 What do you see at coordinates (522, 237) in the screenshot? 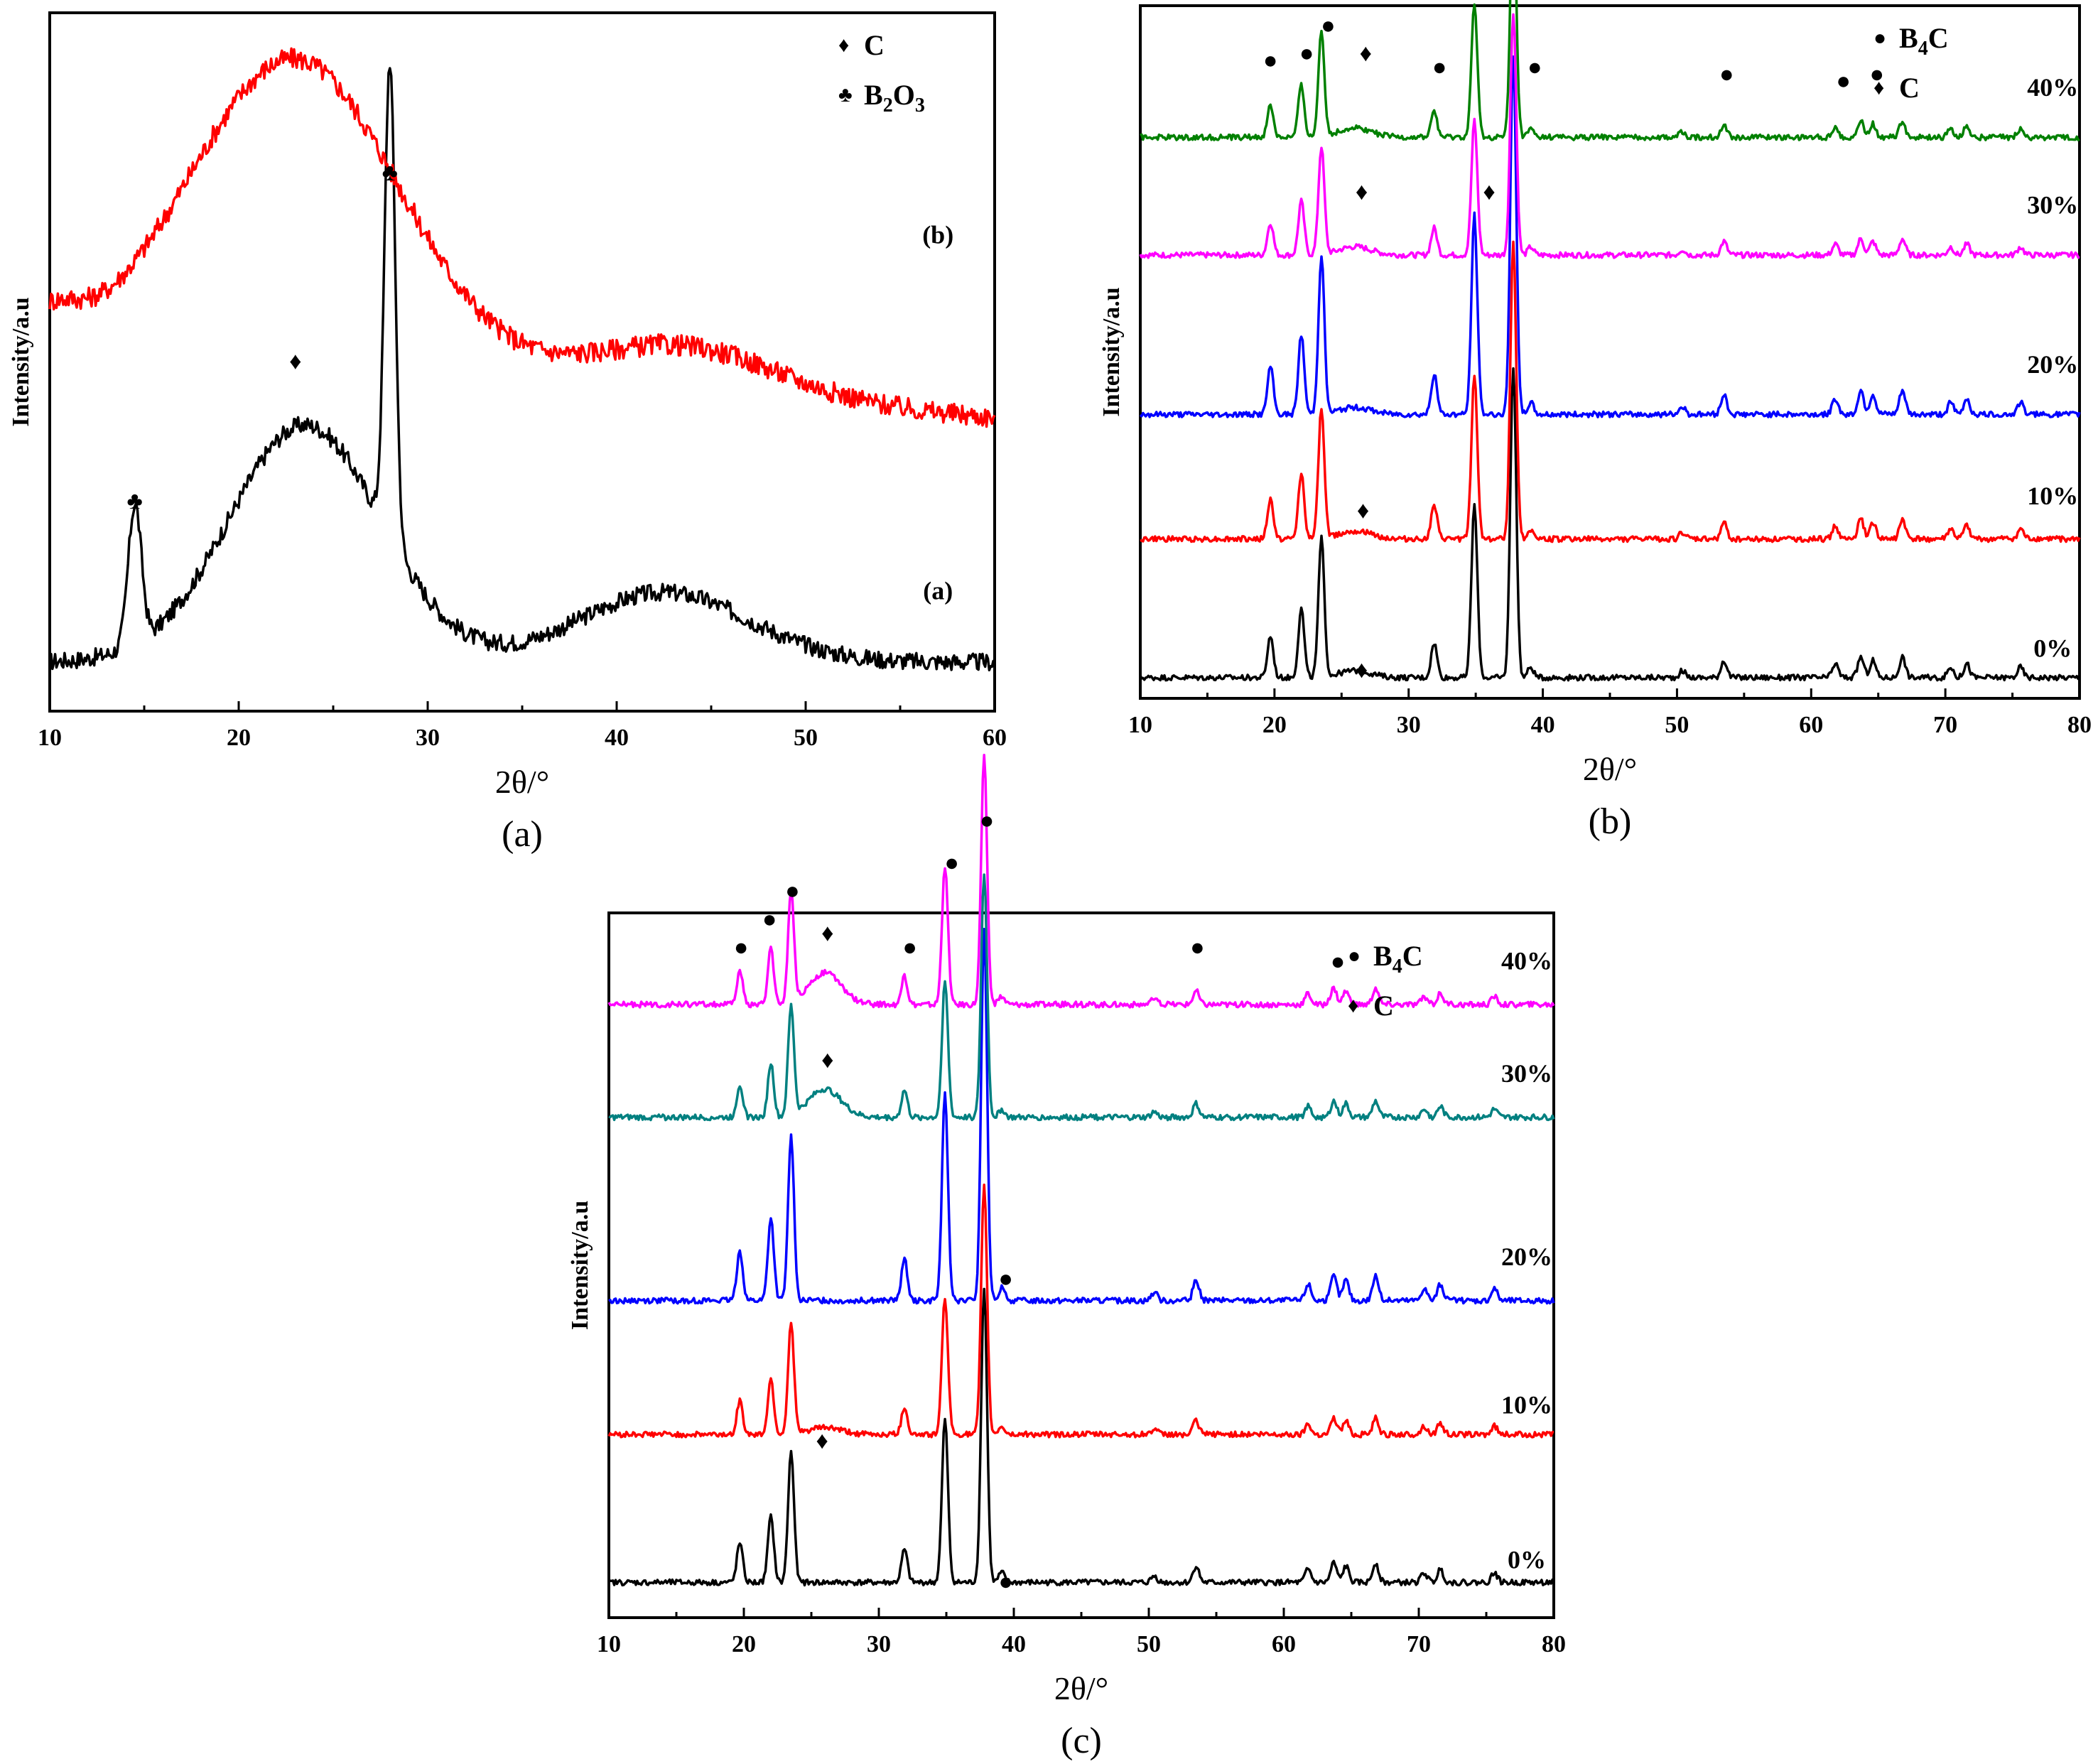
I see `series-line-b` at bounding box center [522, 237].